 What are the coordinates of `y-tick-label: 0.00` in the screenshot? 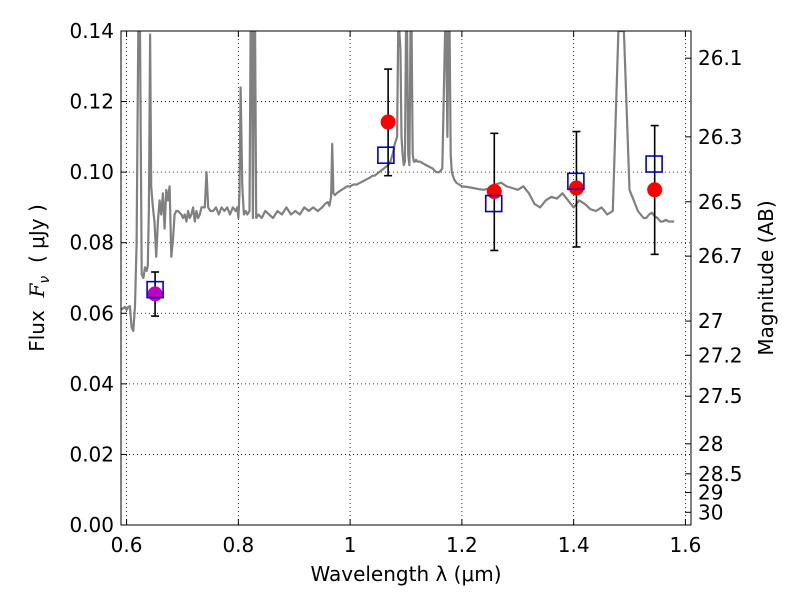 It's located at (91, 525).